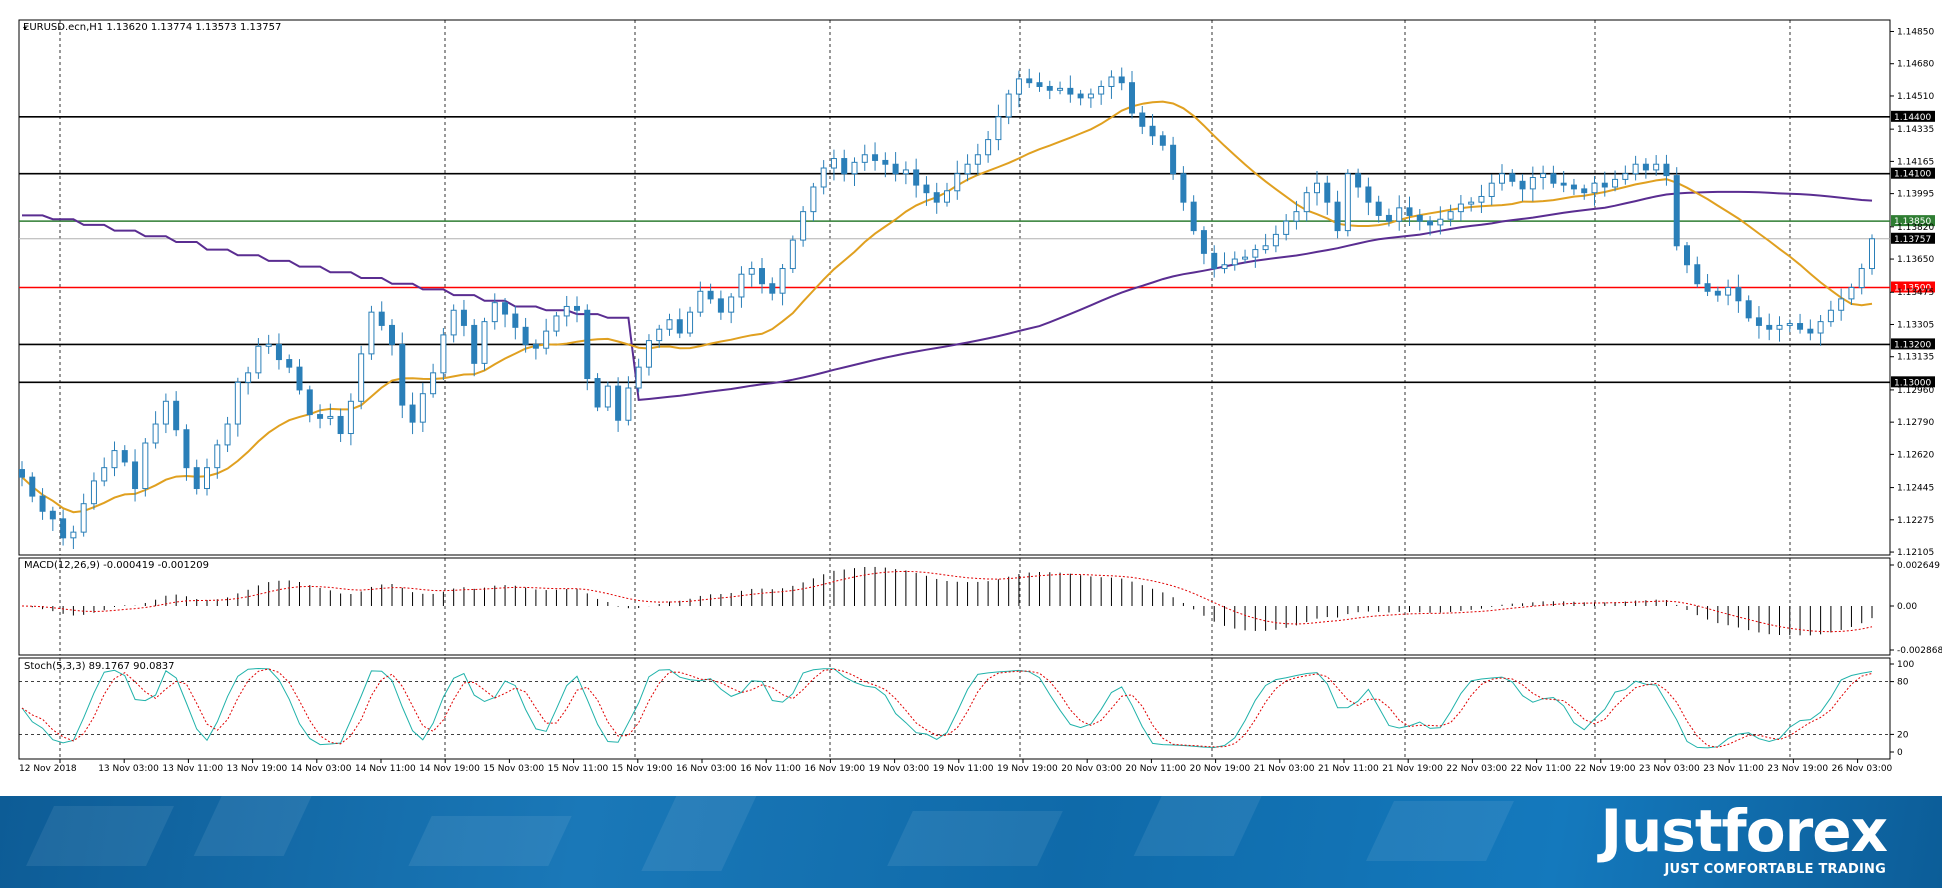 The image size is (1942, 888). I want to click on level-tag-label: 1.14400, so click(1912, 118).